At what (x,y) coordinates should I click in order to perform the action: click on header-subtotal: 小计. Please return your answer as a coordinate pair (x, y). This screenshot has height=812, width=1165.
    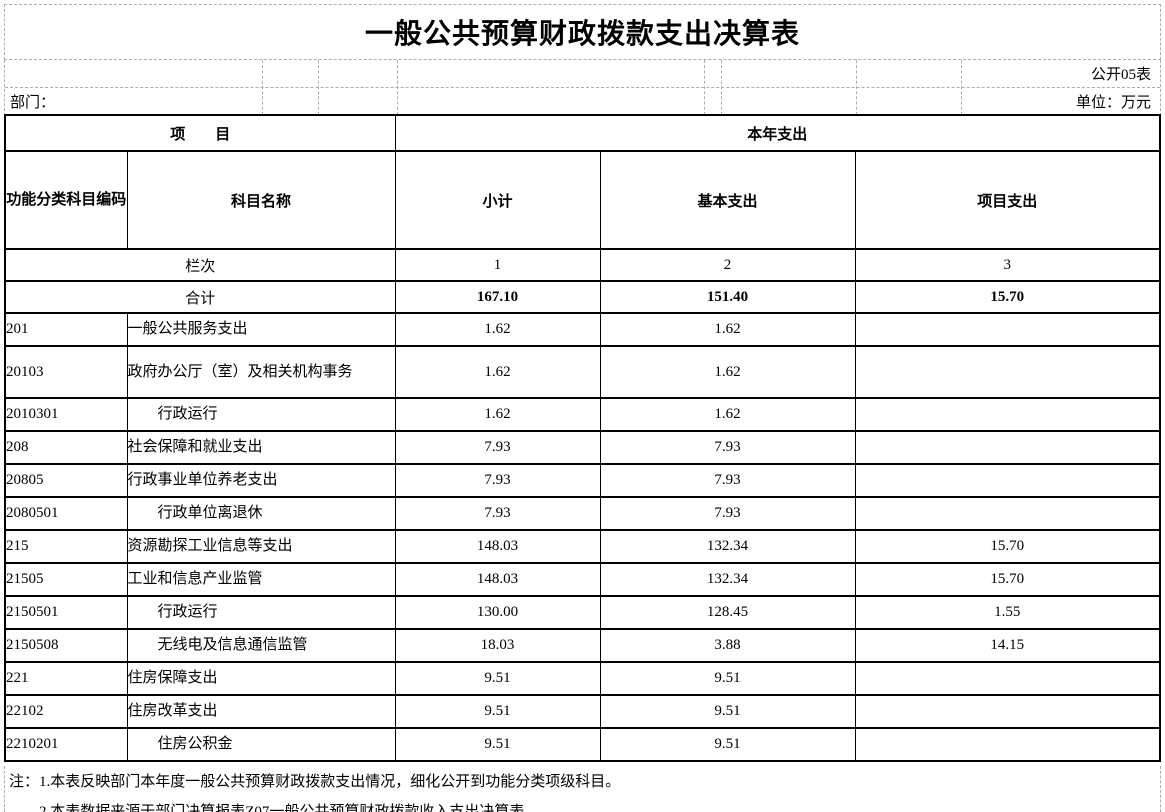
    Looking at the image, I should click on (497, 200).